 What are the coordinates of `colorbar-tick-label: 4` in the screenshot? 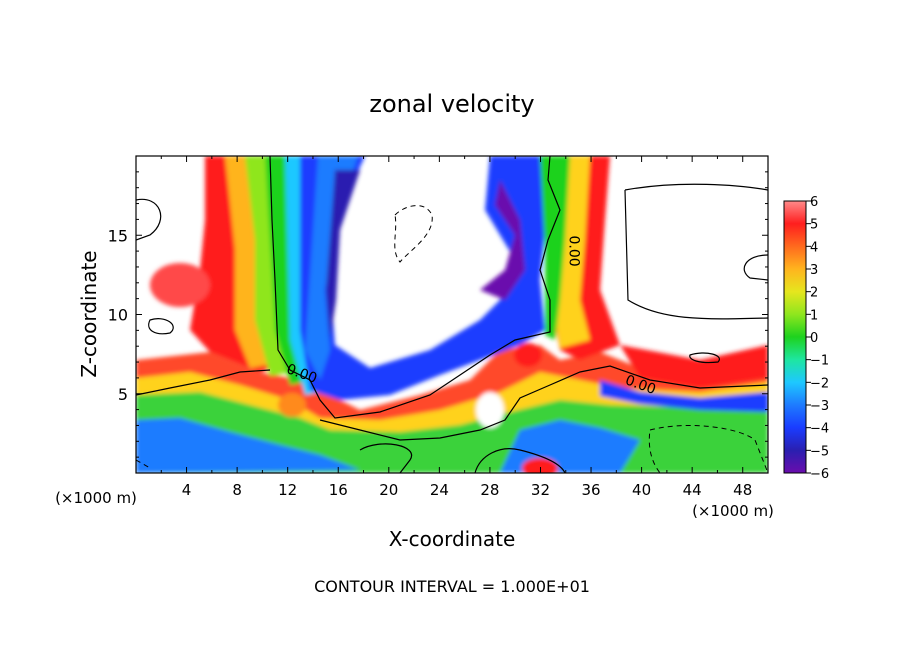 It's located at (814, 247).